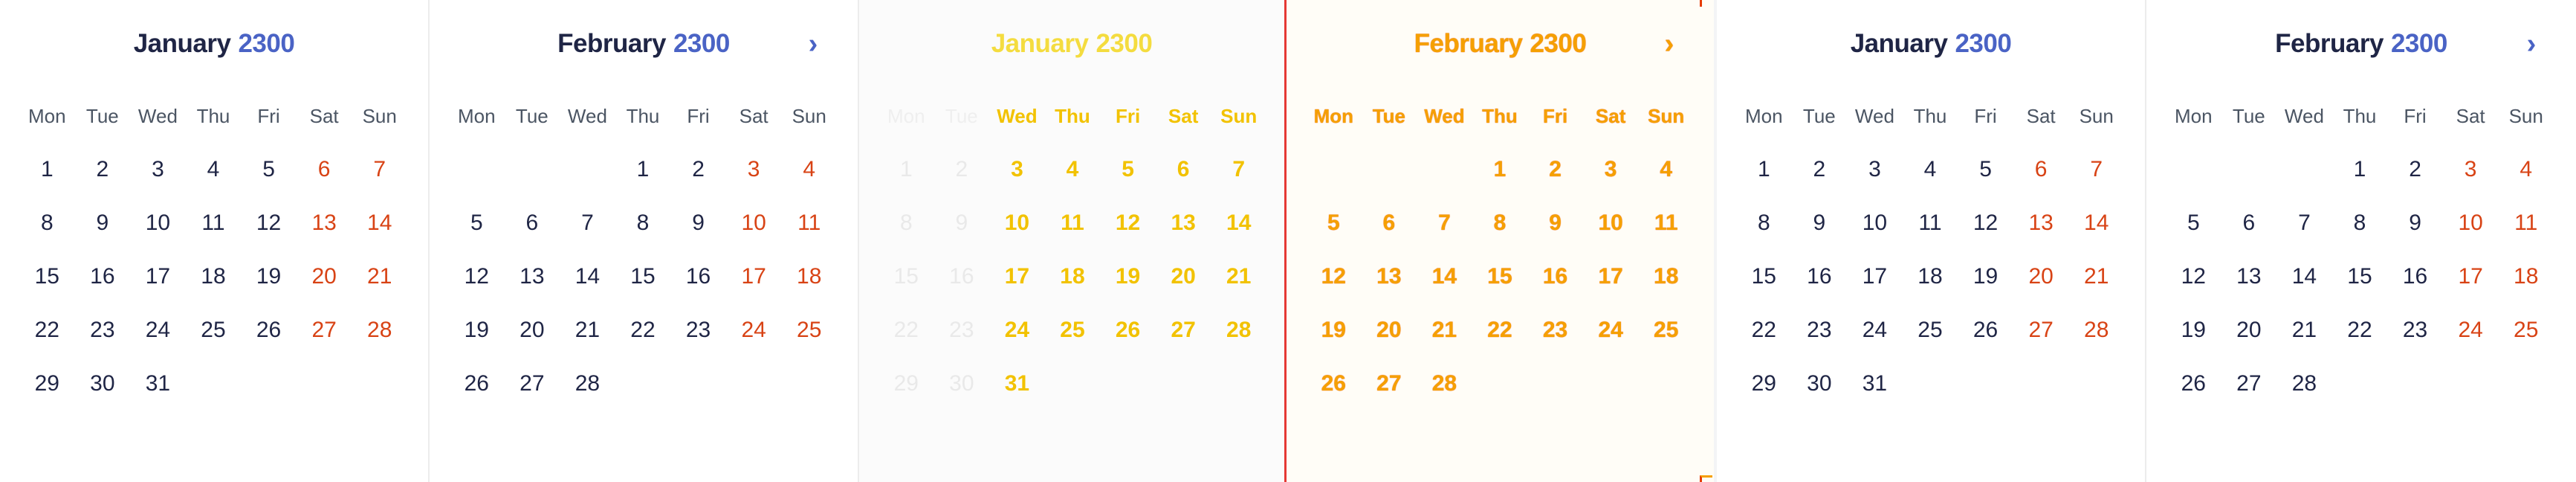 The width and height of the screenshot is (2576, 482). I want to click on day-cell: 30, so click(961, 384).